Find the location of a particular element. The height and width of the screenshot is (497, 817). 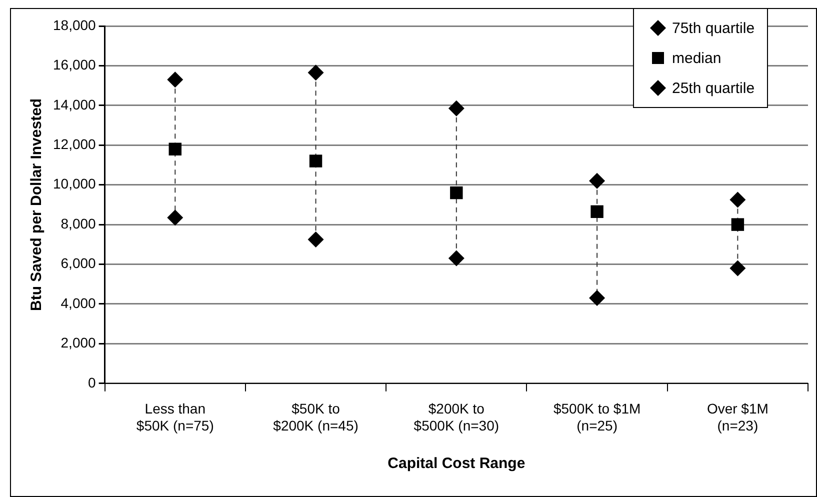

y-tick-label: 4,000 is located at coordinates (78, 302).